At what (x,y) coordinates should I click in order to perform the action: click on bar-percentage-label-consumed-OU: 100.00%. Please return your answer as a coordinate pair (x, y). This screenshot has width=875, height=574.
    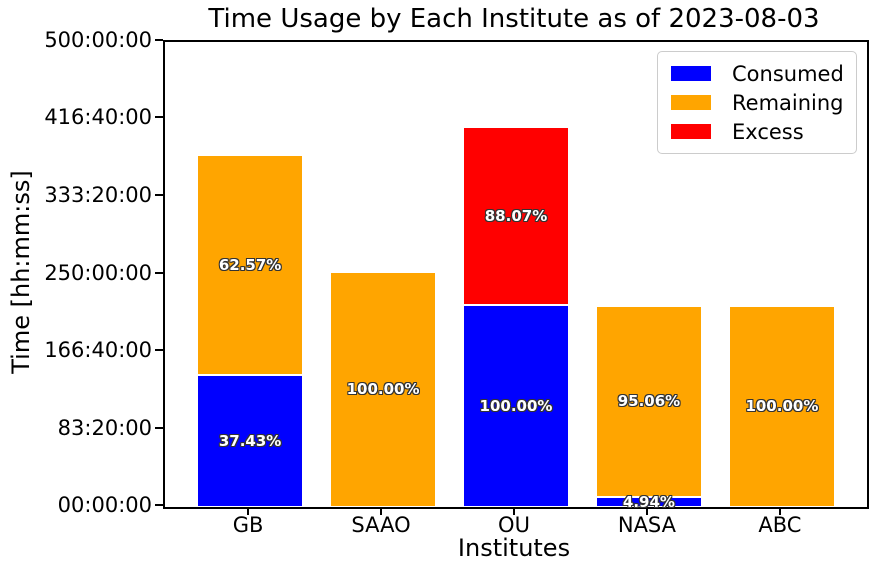
    Looking at the image, I should click on (516, 406).